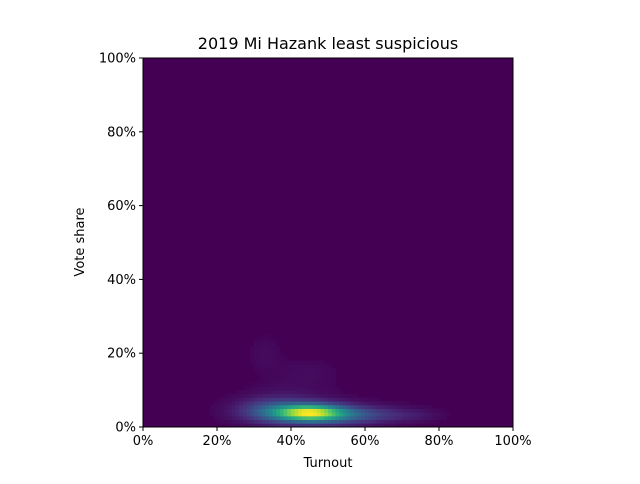  What do you see at coordinates (121, 244) in the screenshot?
I see `y-axis-ticks: 0% 20% 40% 60% 80% 100%` at bounding box center [121, 244].